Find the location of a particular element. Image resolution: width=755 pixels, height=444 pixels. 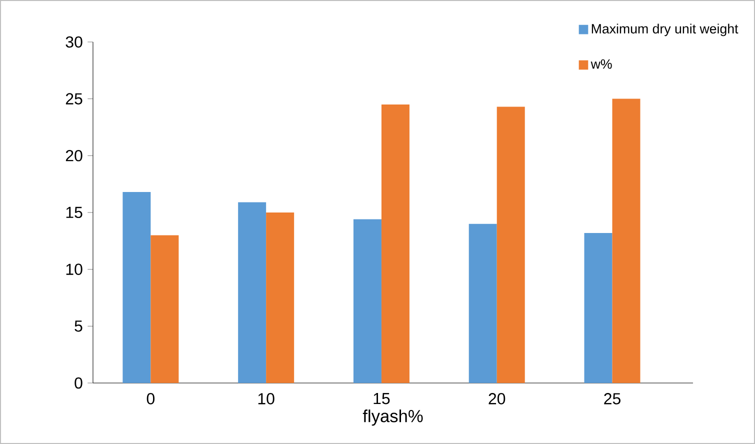

legend-label: Maximum dry unit weight is located at coordinates (665, 30).